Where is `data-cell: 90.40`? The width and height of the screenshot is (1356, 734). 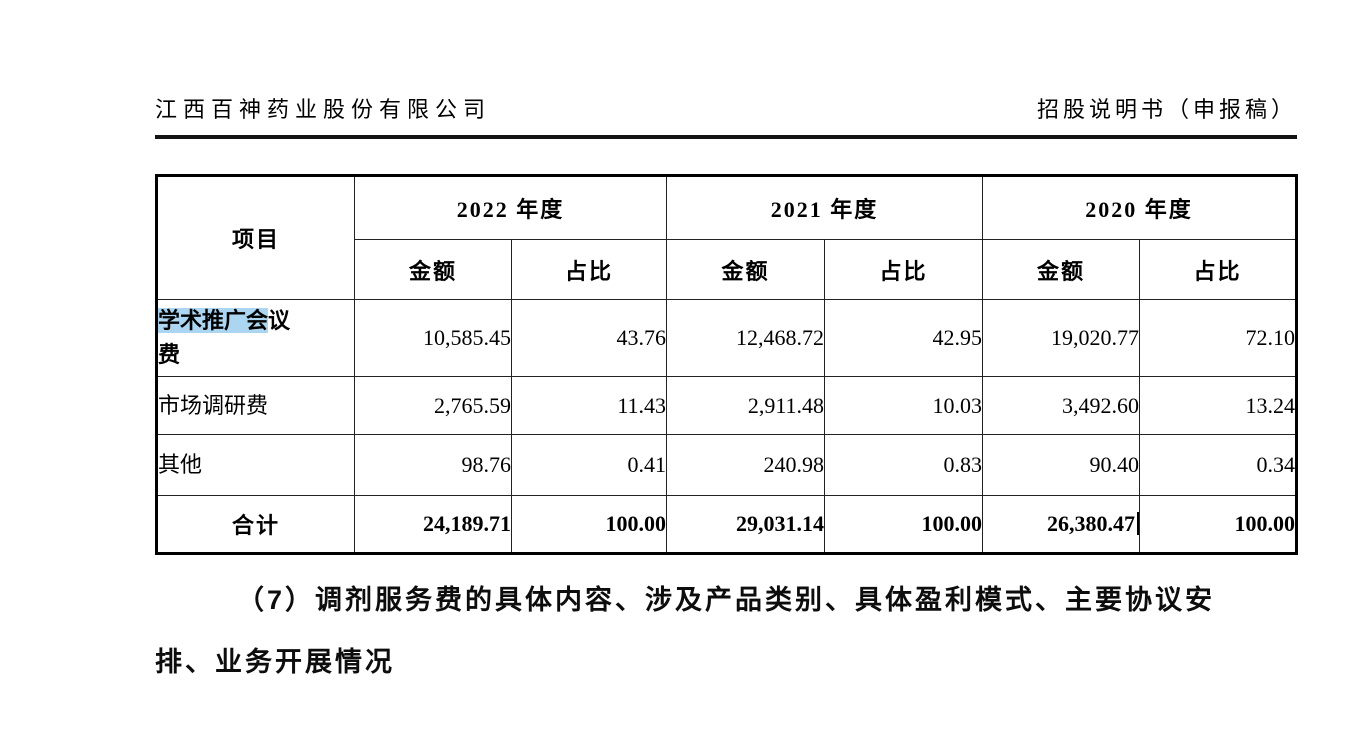 data-cell: 90.40 is located at coordinates (1061, 465).